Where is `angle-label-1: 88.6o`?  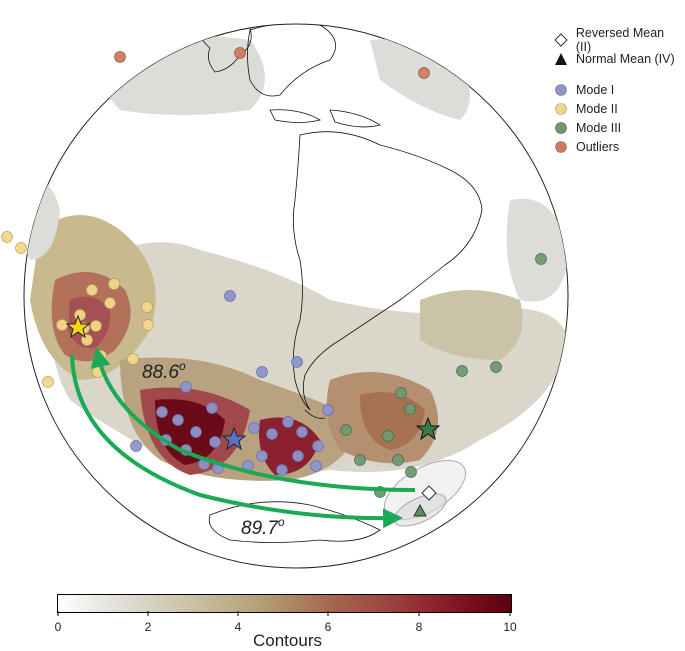 angle-label-1: 88.6o is located at coordinates (164, 371).